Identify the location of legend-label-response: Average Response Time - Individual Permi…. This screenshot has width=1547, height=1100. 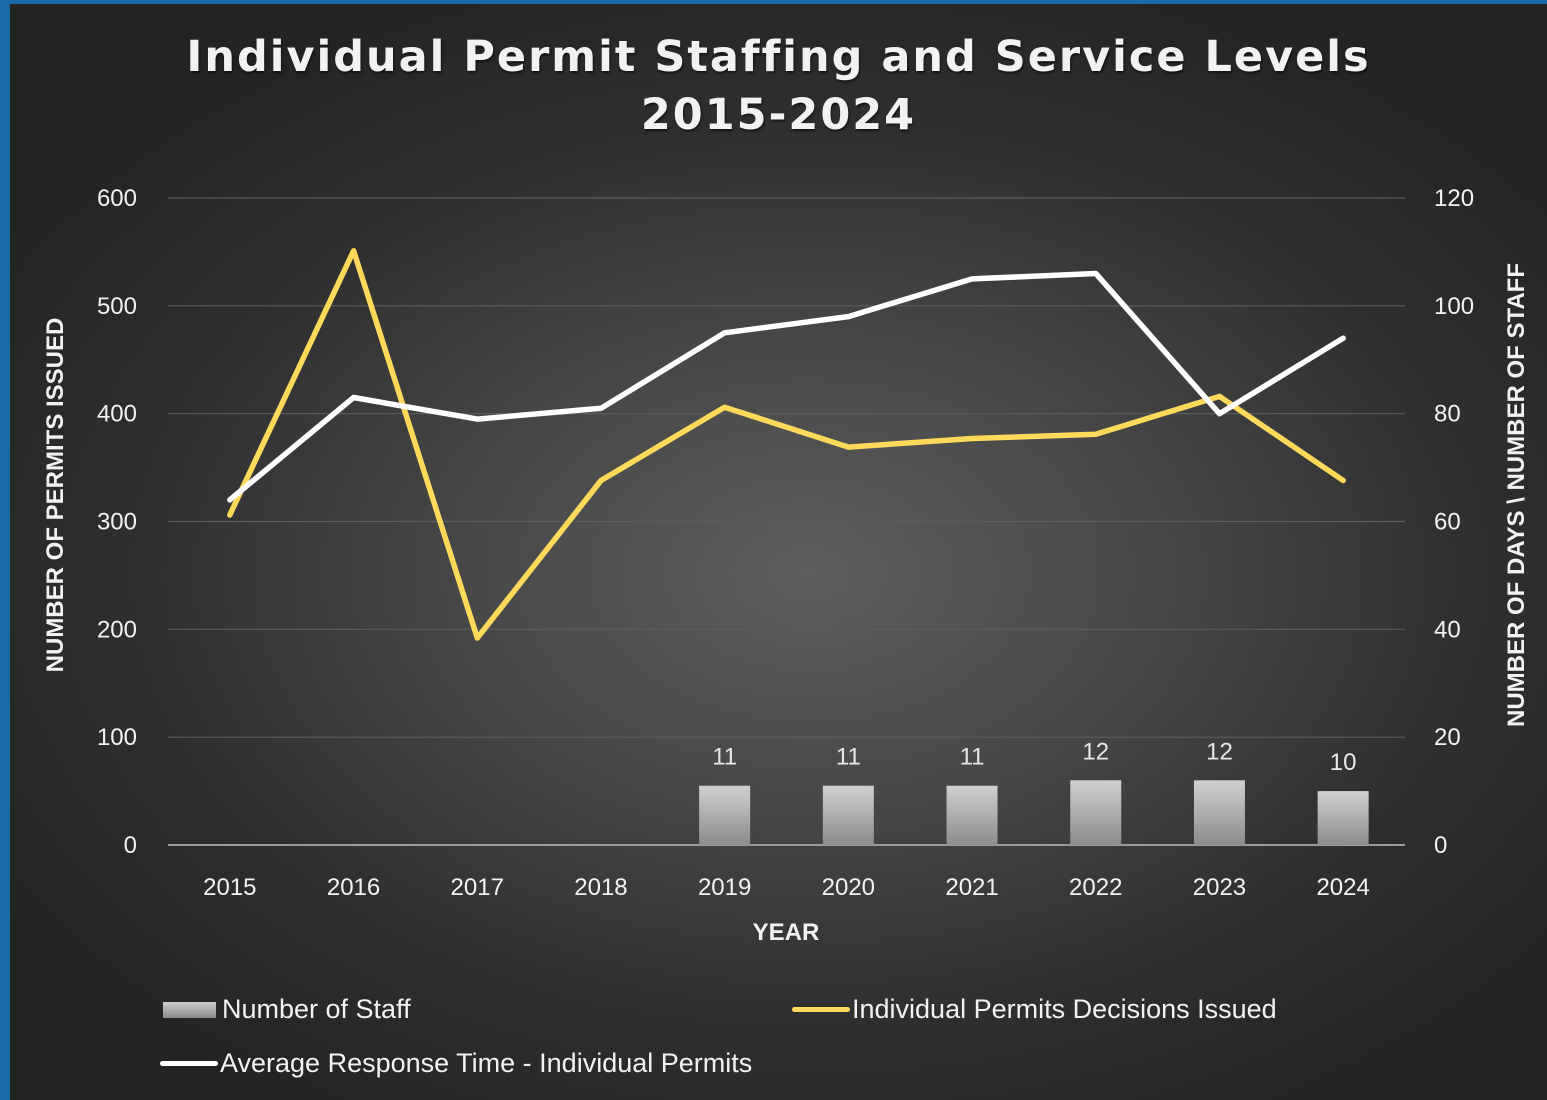
(486, 1063).